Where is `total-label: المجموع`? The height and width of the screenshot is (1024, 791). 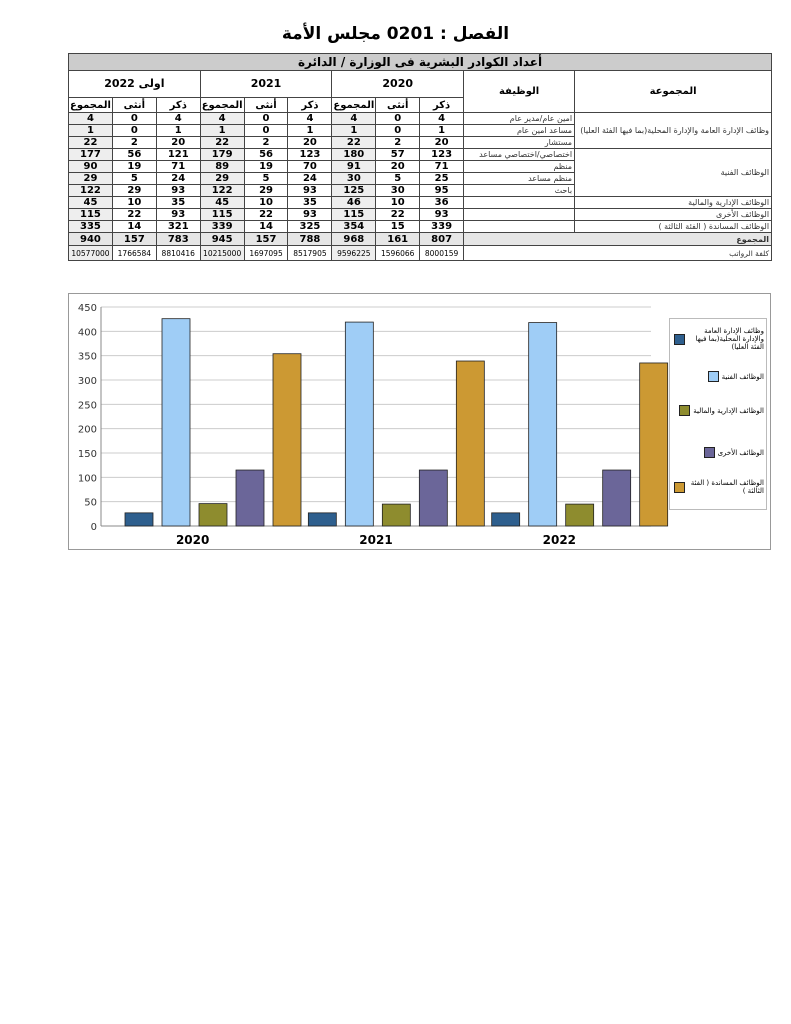
total-label: المجموع is located at coordinates (618, 239).